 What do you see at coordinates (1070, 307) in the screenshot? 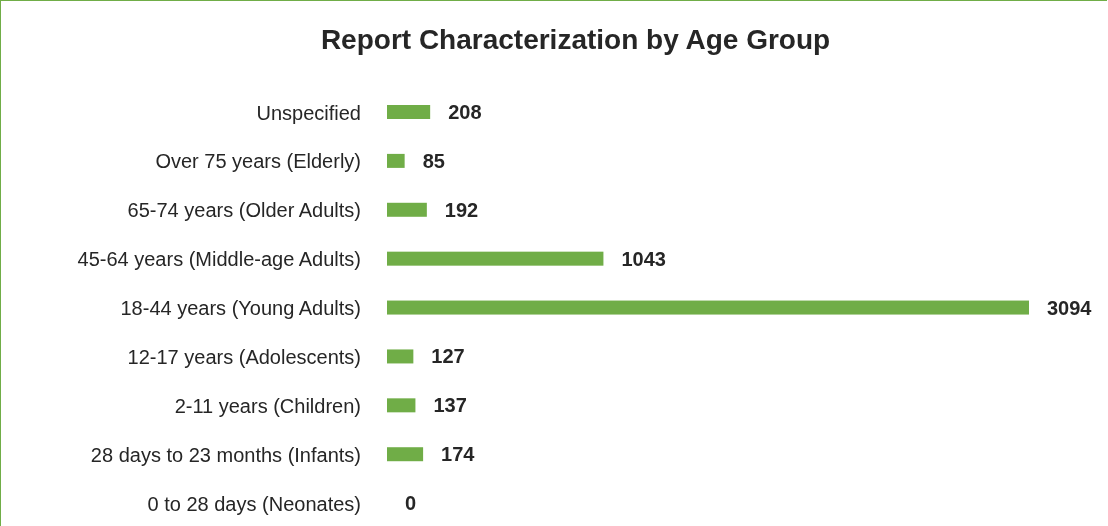
I see `data-label: 3094` at bounding box center [1070, 307].